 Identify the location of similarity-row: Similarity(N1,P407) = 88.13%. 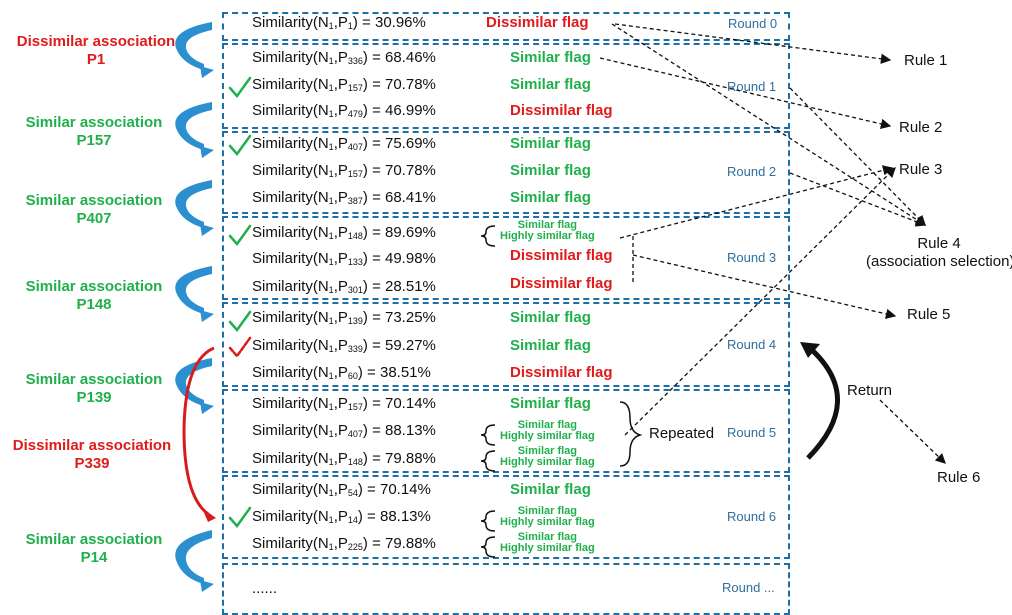
(344, 430).